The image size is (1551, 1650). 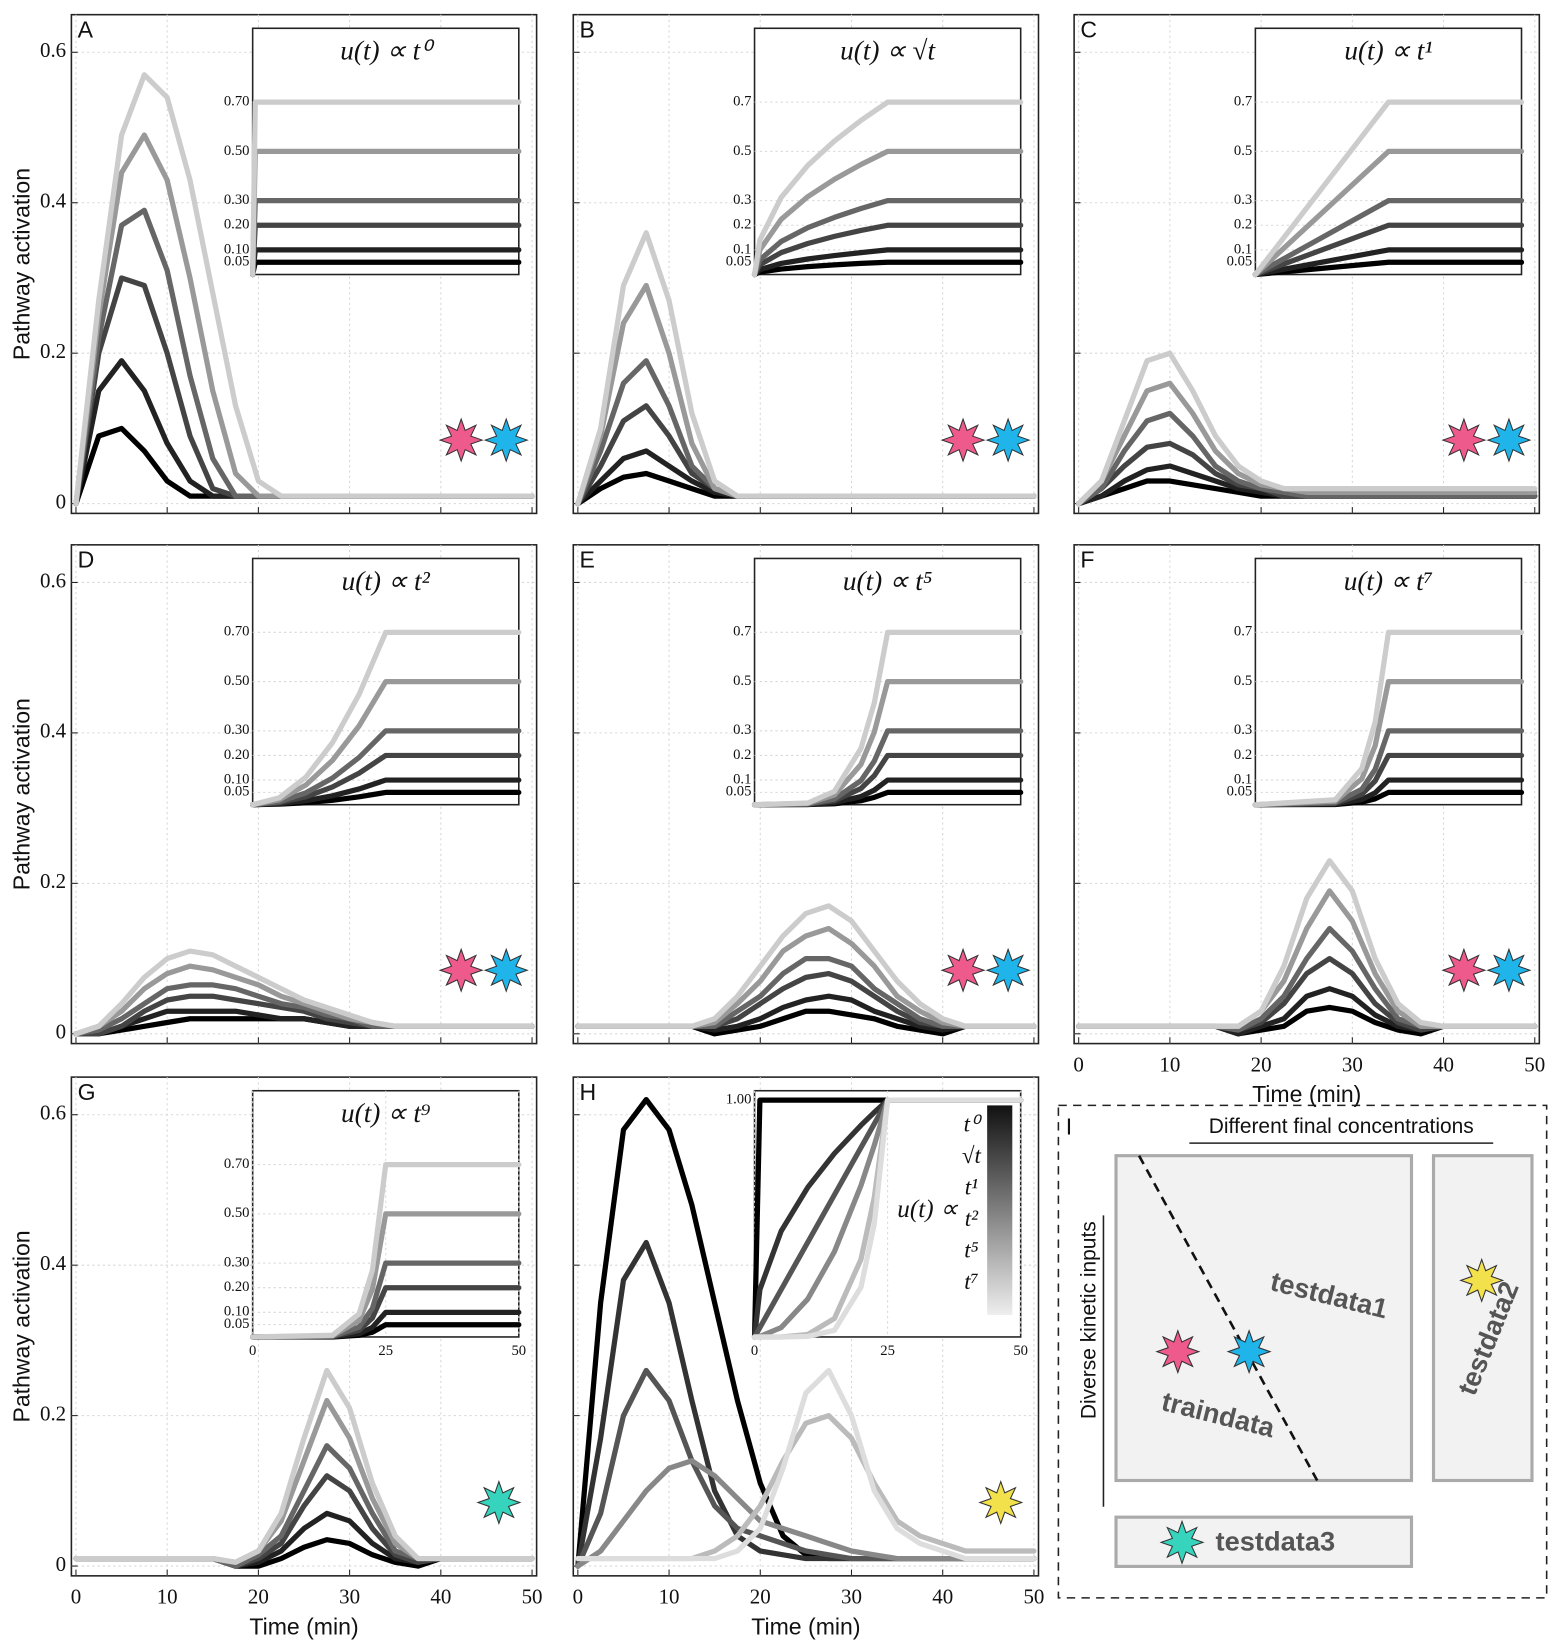 What do you see at coordinates (1388, 581) in the screenshot?
I see `inset-title: u(t) ∝ t⁷` at bounding box center [1388, 581].